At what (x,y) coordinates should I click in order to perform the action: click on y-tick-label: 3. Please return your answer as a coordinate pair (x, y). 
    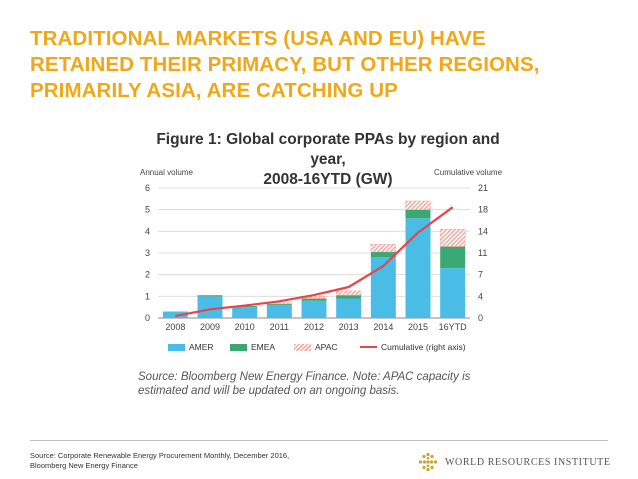
    Looking at the image, I should click on (147, 253).